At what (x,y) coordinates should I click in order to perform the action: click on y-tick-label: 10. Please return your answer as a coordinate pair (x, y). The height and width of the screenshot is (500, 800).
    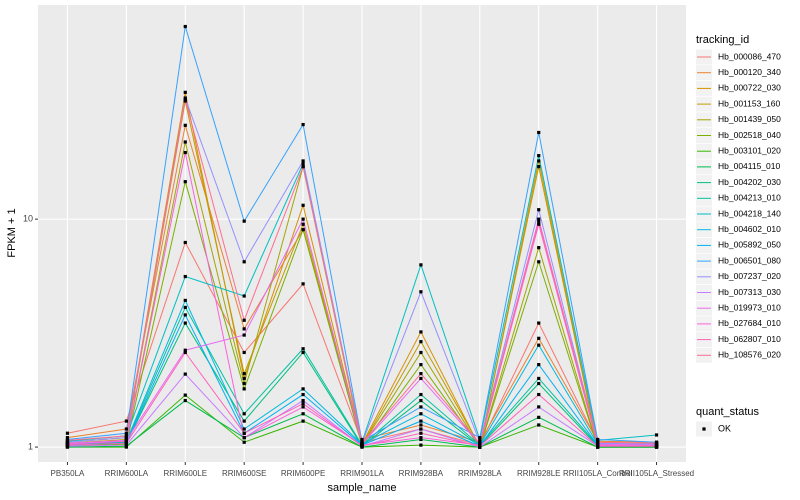
    Looking at the image, I should click on (28, 219).